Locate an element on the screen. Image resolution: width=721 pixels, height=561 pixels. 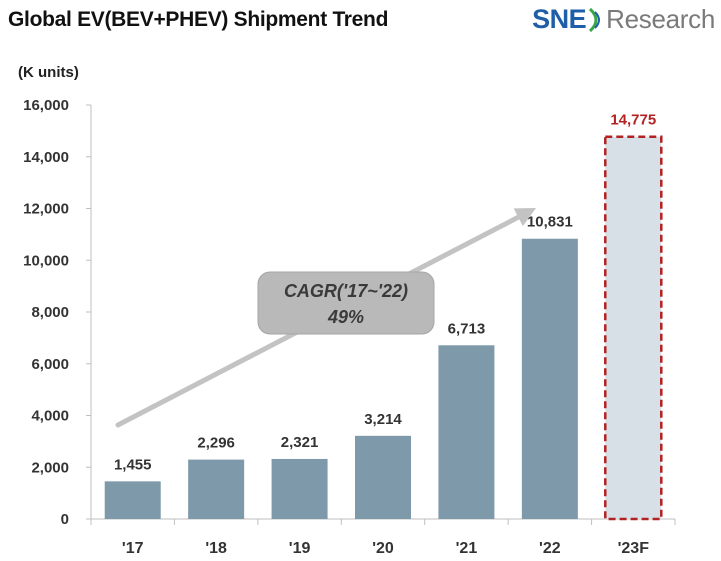
x-tick-label: '23F is located at coordinates (634, 548).